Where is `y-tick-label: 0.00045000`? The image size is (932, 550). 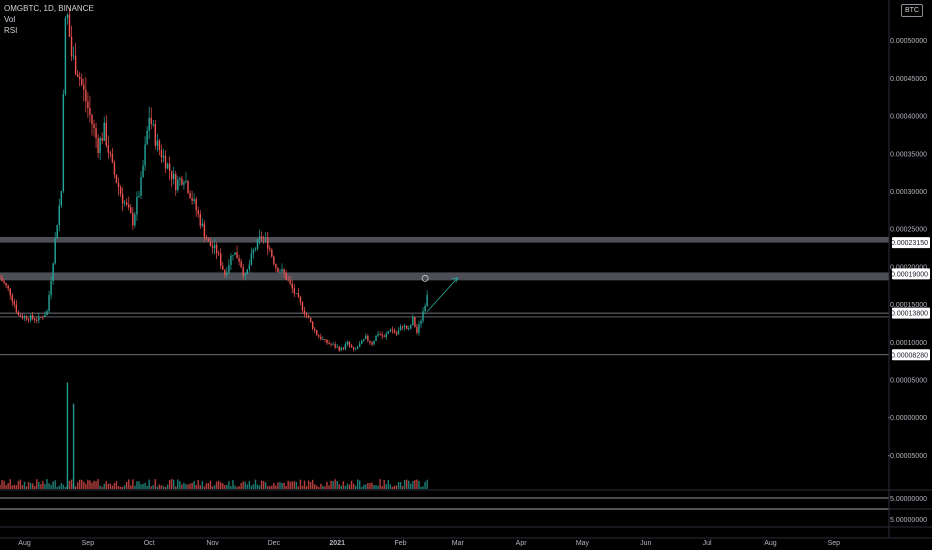
y-tick-label: 0.00045000 is located at coordinates (908, 79).